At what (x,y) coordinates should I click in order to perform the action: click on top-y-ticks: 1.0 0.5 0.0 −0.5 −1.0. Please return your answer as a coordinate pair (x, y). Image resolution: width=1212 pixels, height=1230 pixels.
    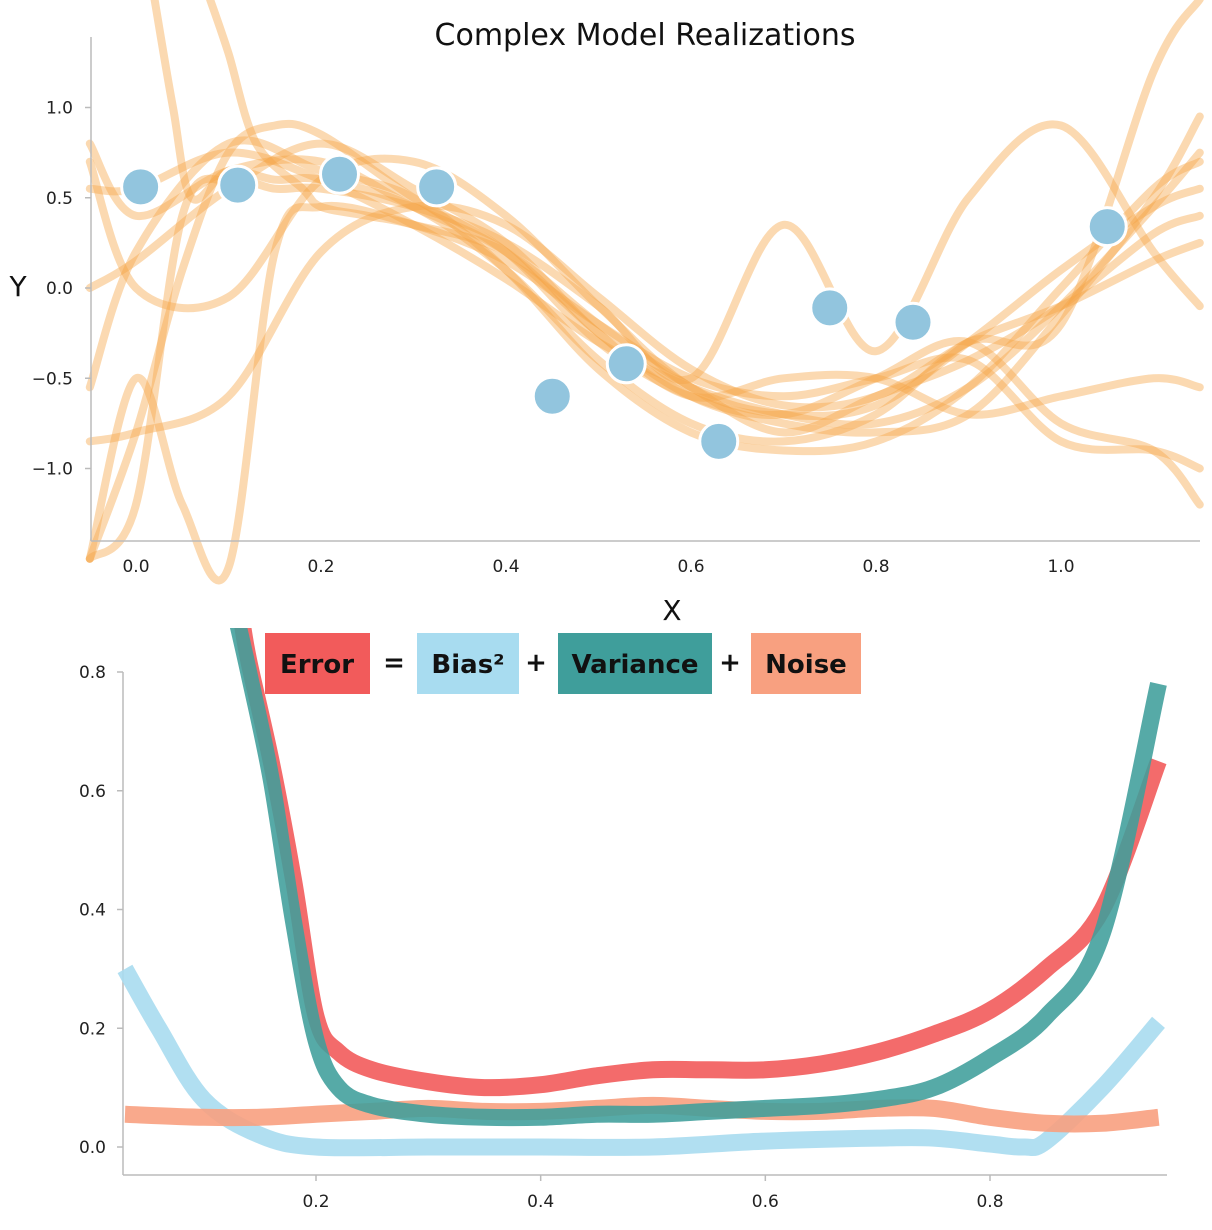
    Looking at the image, I should click on (61, 289).